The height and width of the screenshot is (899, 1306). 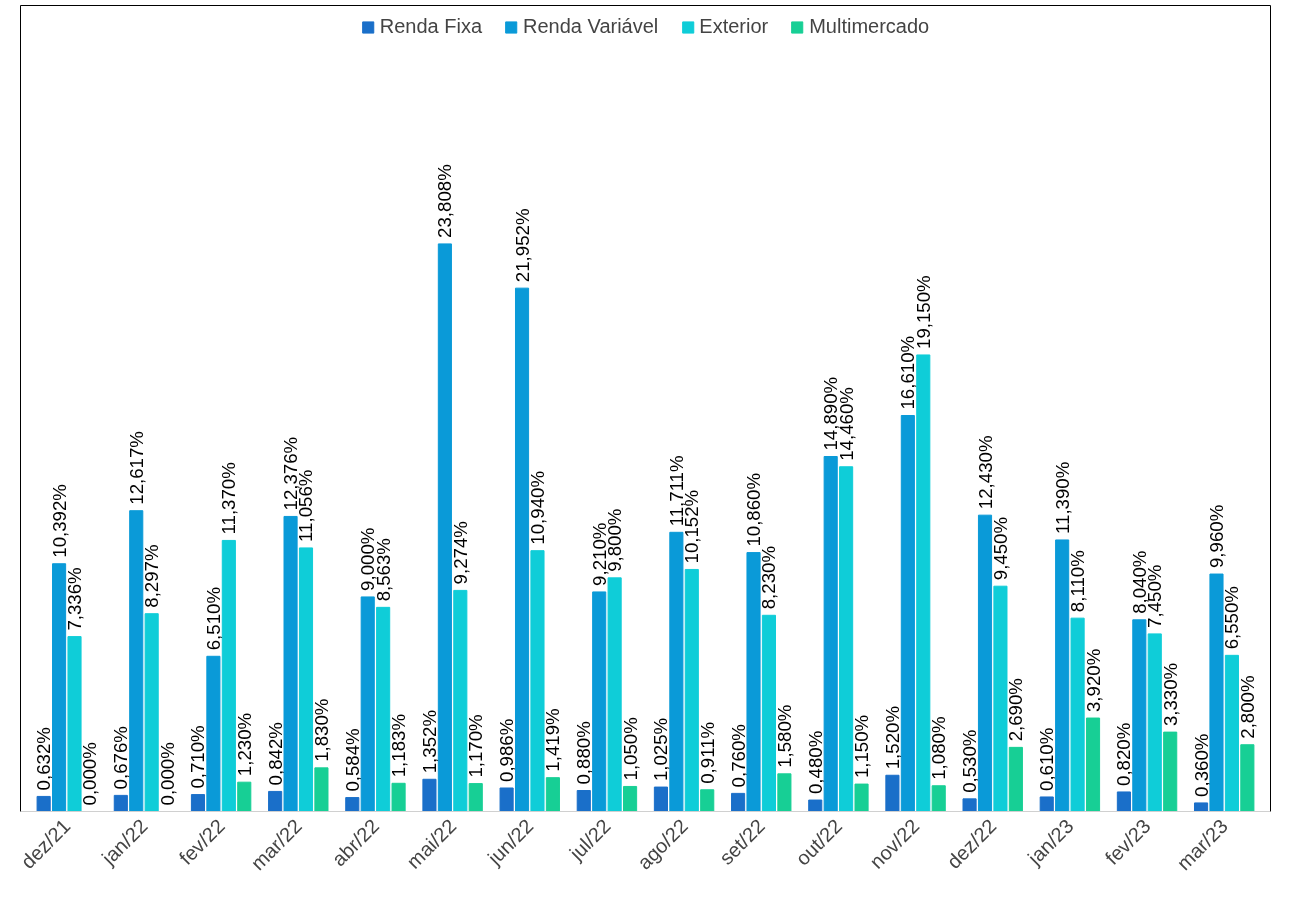 What do you see at coordinates (476, 746) in the screenshot?
I see `data-label: 1,170%` at bounding box center [476, 746].